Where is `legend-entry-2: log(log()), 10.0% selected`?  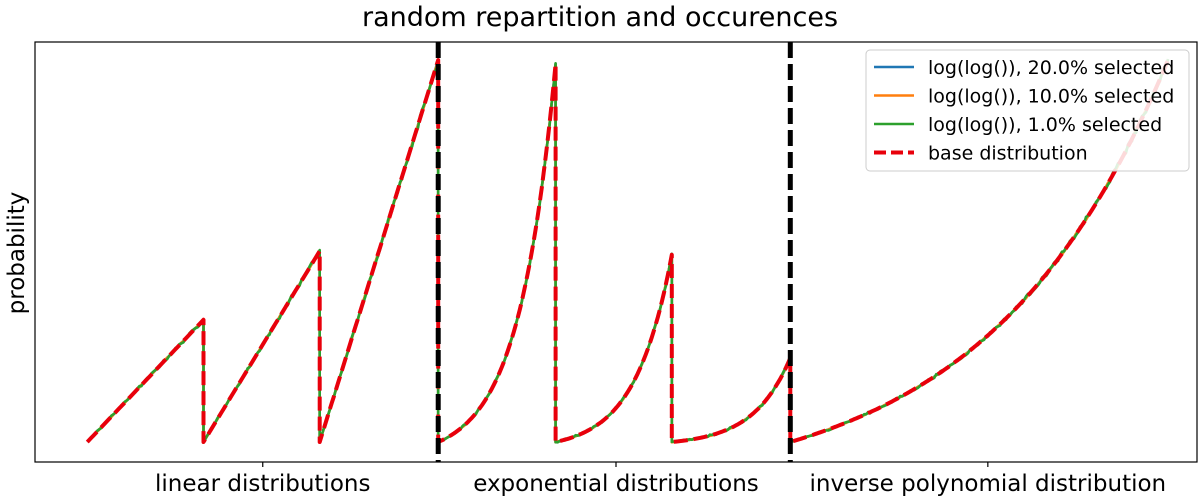 legend-entry-2: log(log()), 10.0% selected is located at coordinates (1051, 97).